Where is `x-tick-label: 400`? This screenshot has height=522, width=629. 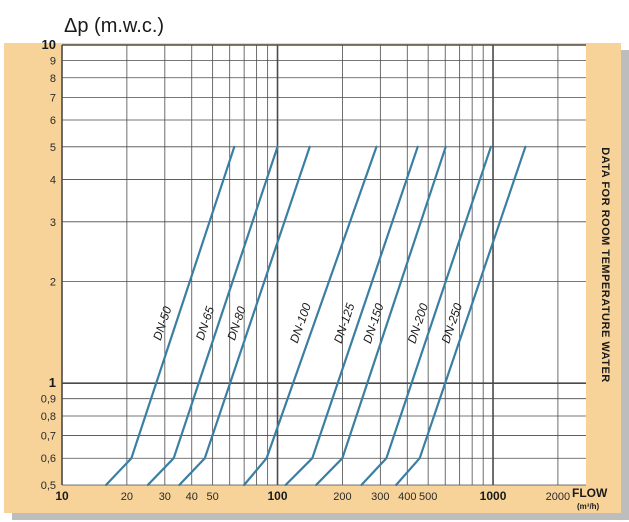
x-tick-label: 400 is located at coordinates (407, 497).